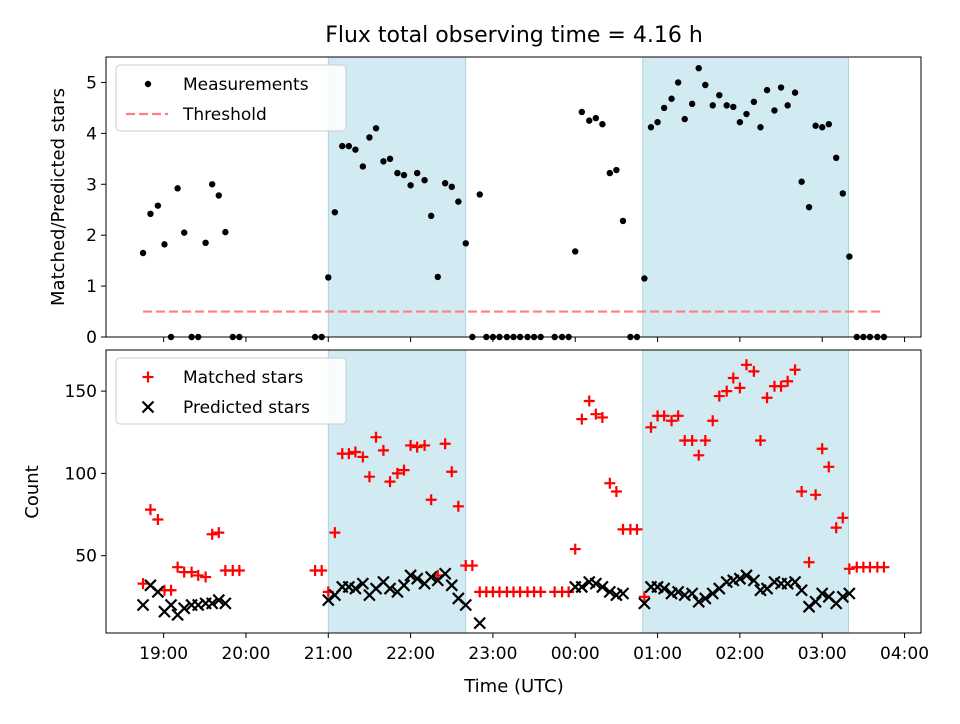 The width and height of the screenshot is (960, 724). Describe the element at coordinates (513, 686) in the screenshot. I see `x-axis-label: Time (UTC)` at that location.